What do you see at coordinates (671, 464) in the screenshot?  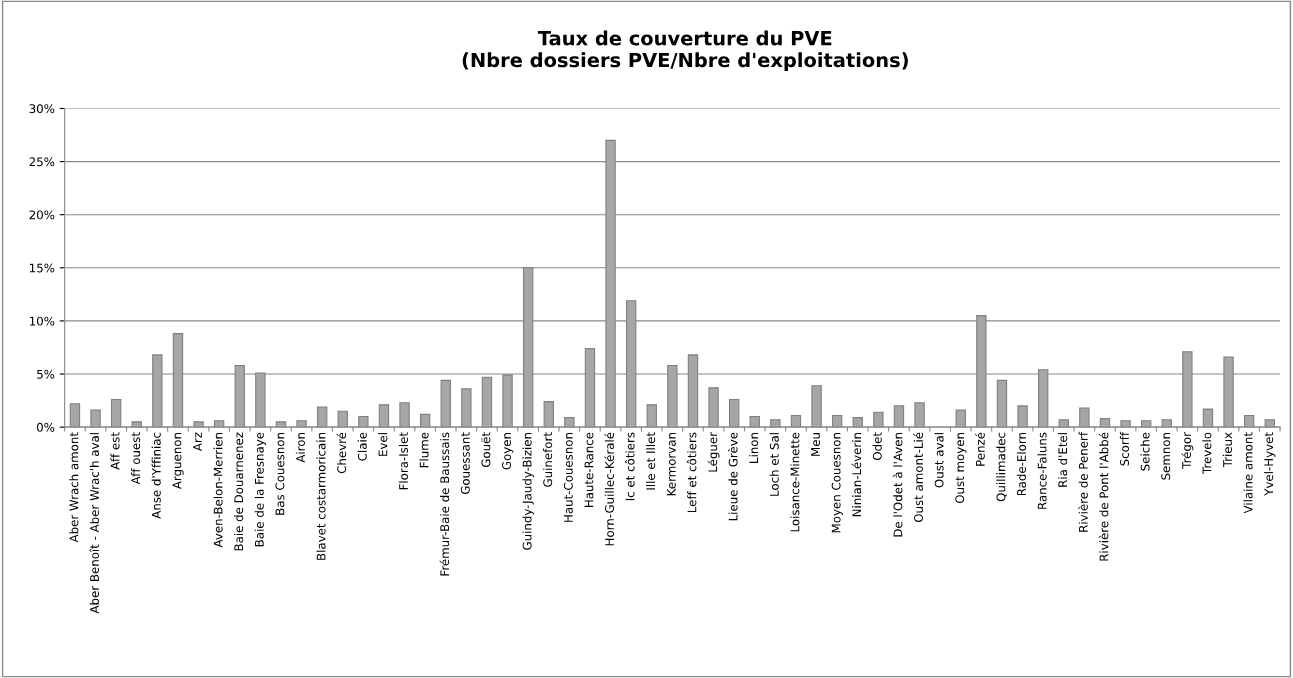 I see `x-tick-label: Kermorvan` at bounding box center [671, 464].